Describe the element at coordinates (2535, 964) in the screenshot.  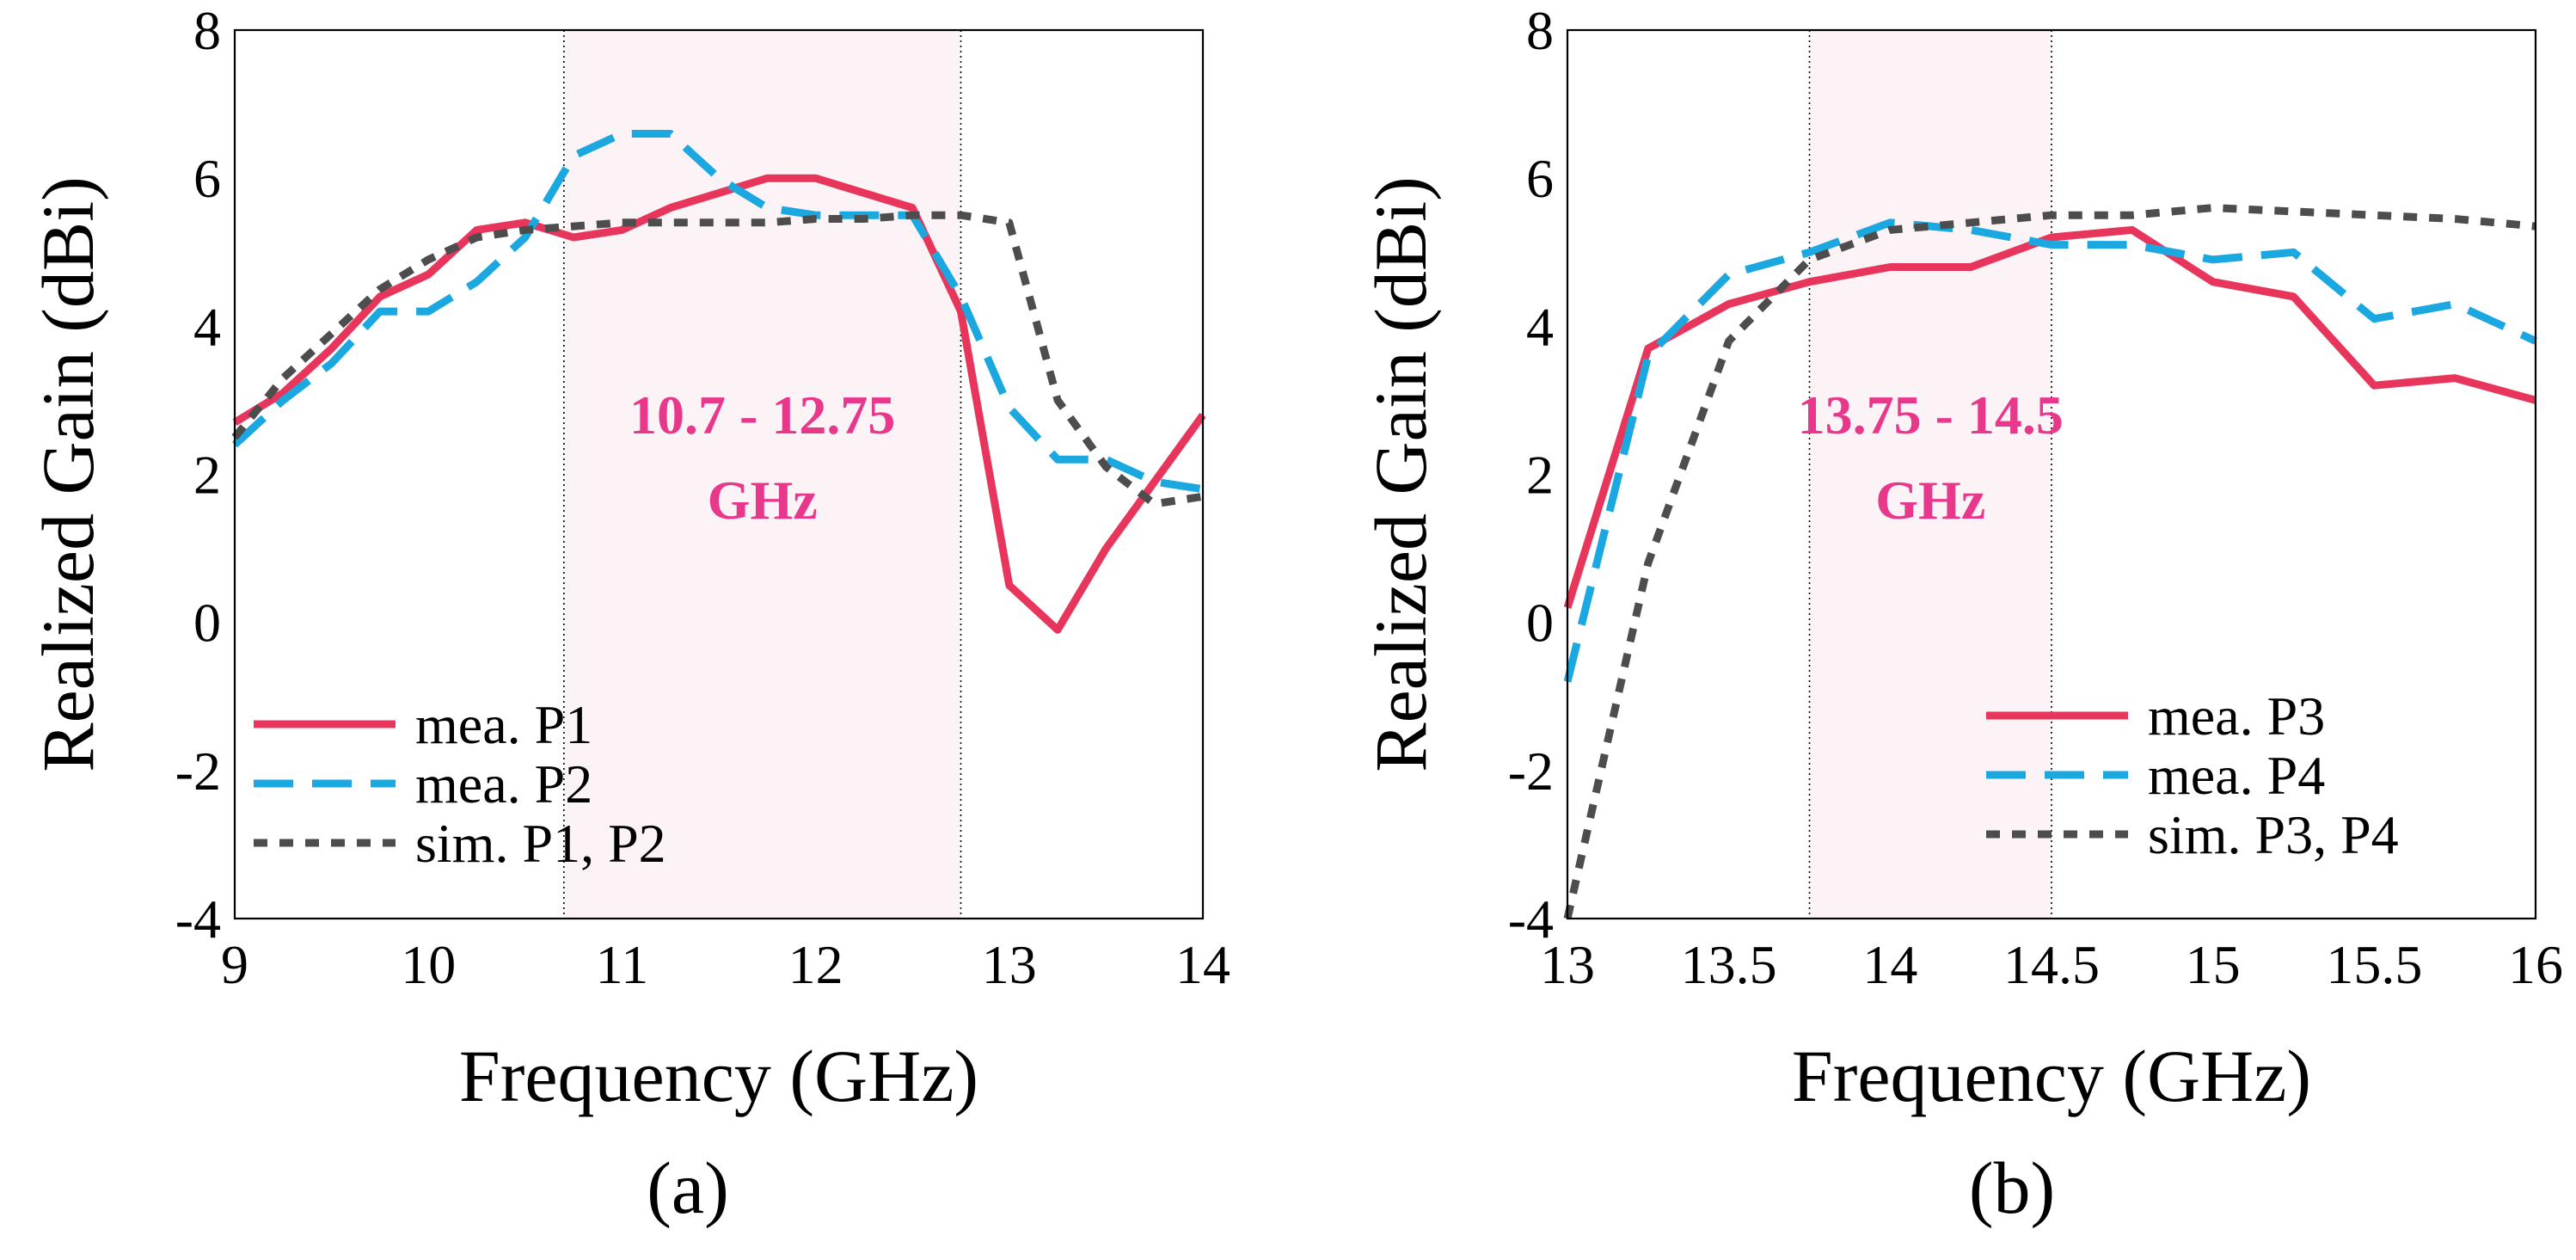
I see `x-tick-label: 16` at that location.